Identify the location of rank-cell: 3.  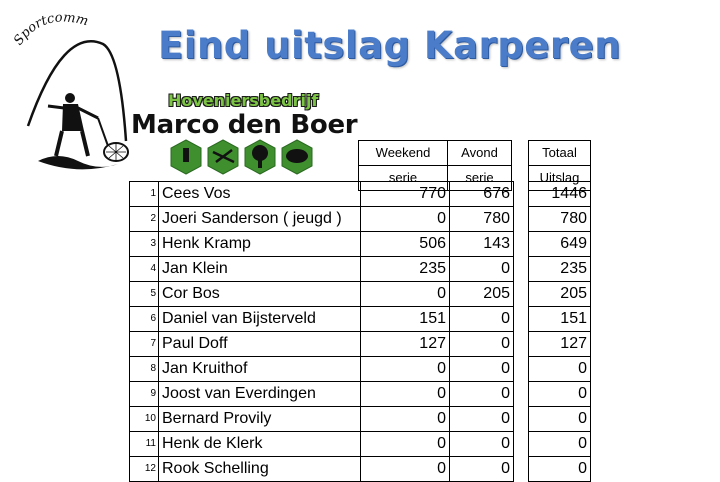
(144, 244).